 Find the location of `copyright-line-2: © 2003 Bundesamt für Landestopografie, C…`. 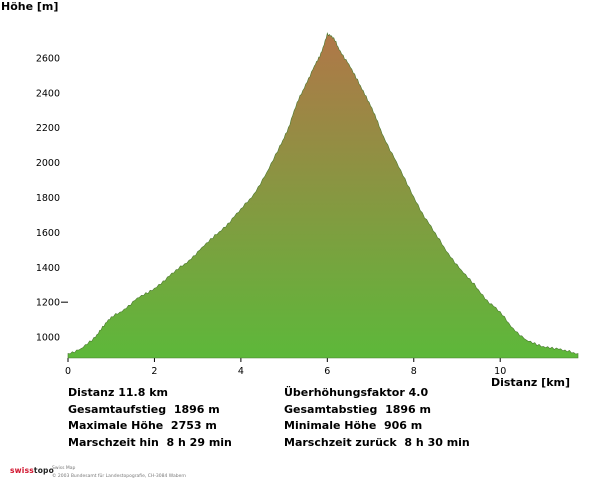

copyright-line-2: © 2003 Bundesamt für Landestopografie, C… is located at coordinates (119, 476).